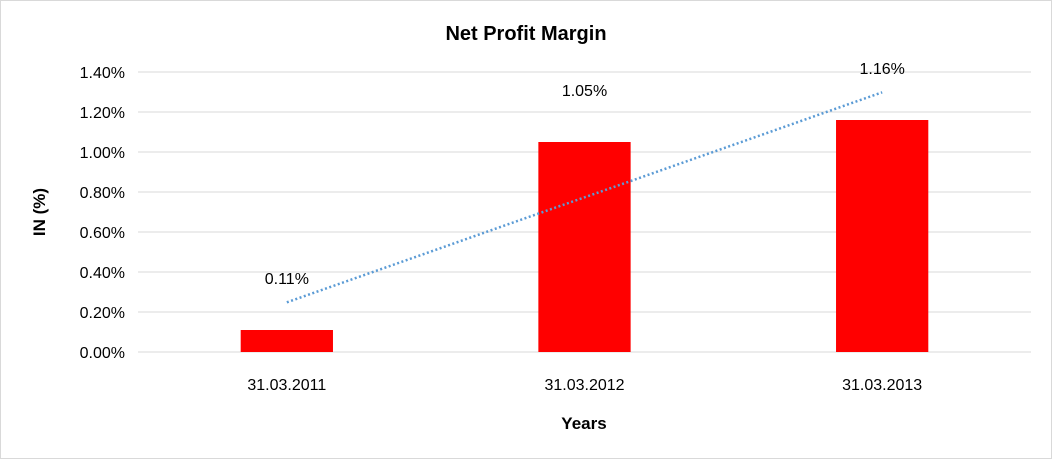 This screenshot has width=1052, height=459. I want to click on x-axis-title: Years, so click(583, 423).